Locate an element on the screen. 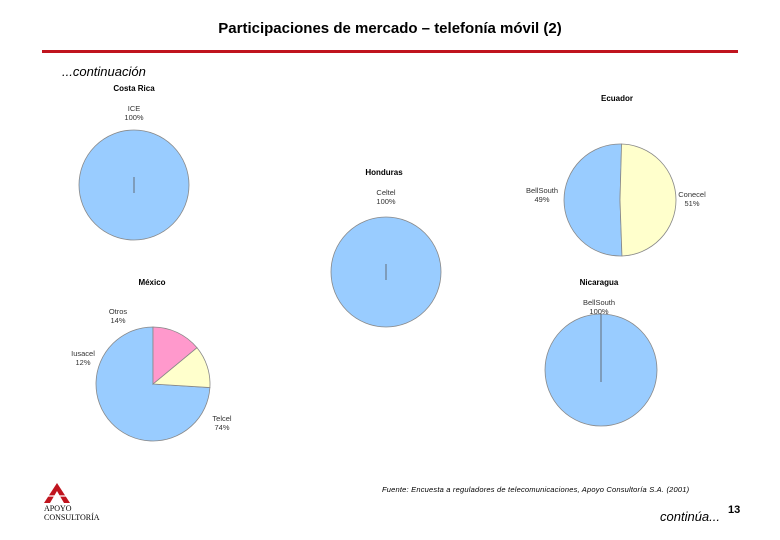 The height and width of the screenshot is (540, 780). apoyo-logo-icon is located at coordinates (57, 493).